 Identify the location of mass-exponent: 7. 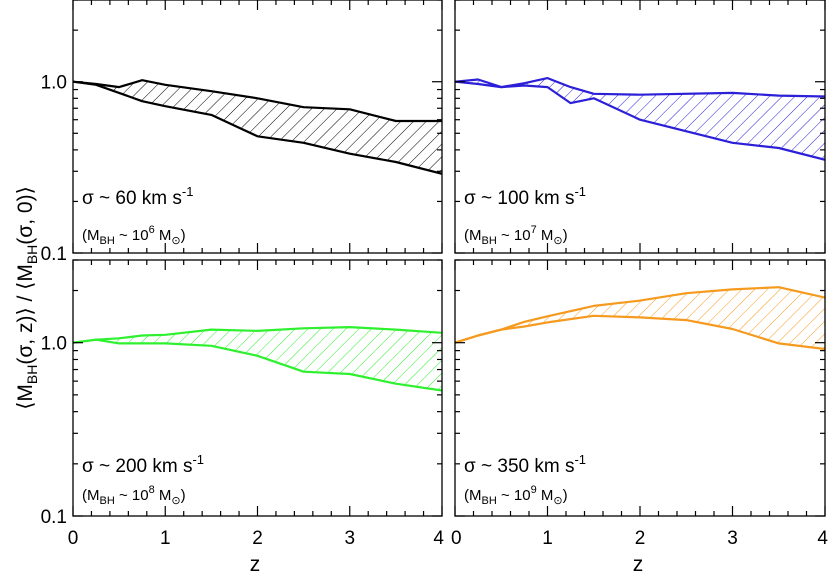
(534, 230).